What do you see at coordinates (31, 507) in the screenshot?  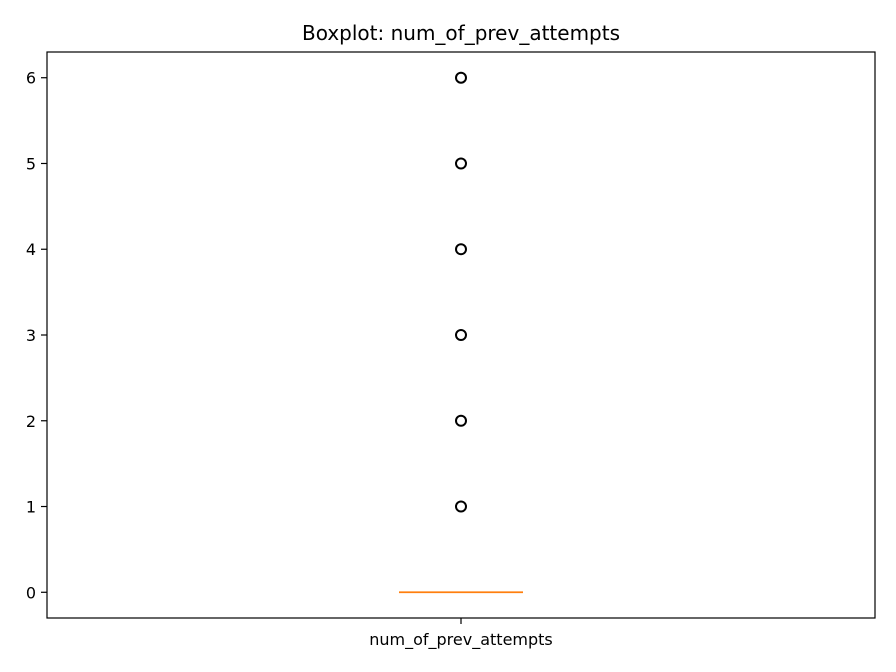 I see `y-tick-label-1: 1` at bounding box center [31, 507].